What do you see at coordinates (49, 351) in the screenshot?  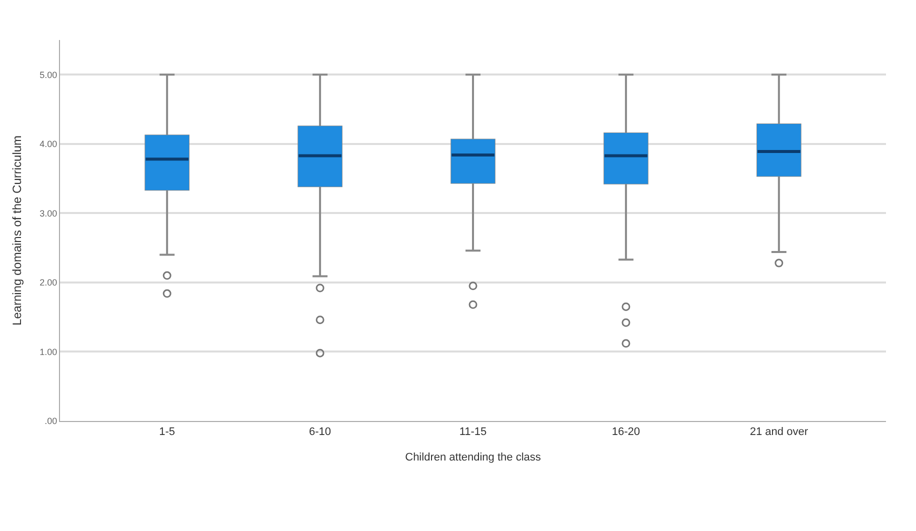 I see `y-tick-label: 1.00` at bounding box center [49, 351].